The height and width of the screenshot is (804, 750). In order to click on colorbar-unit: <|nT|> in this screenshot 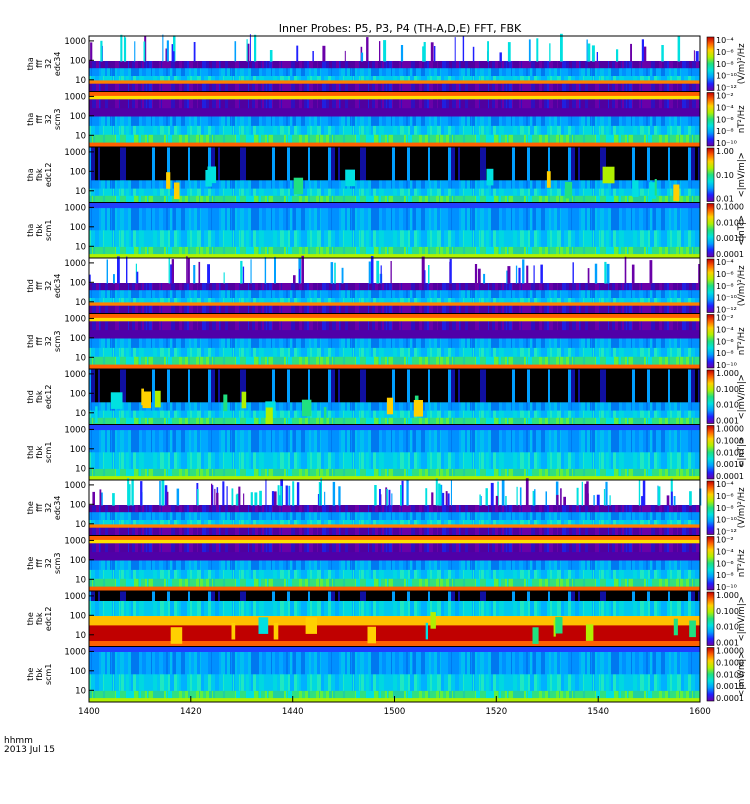, I will do `click(742, 452)`.